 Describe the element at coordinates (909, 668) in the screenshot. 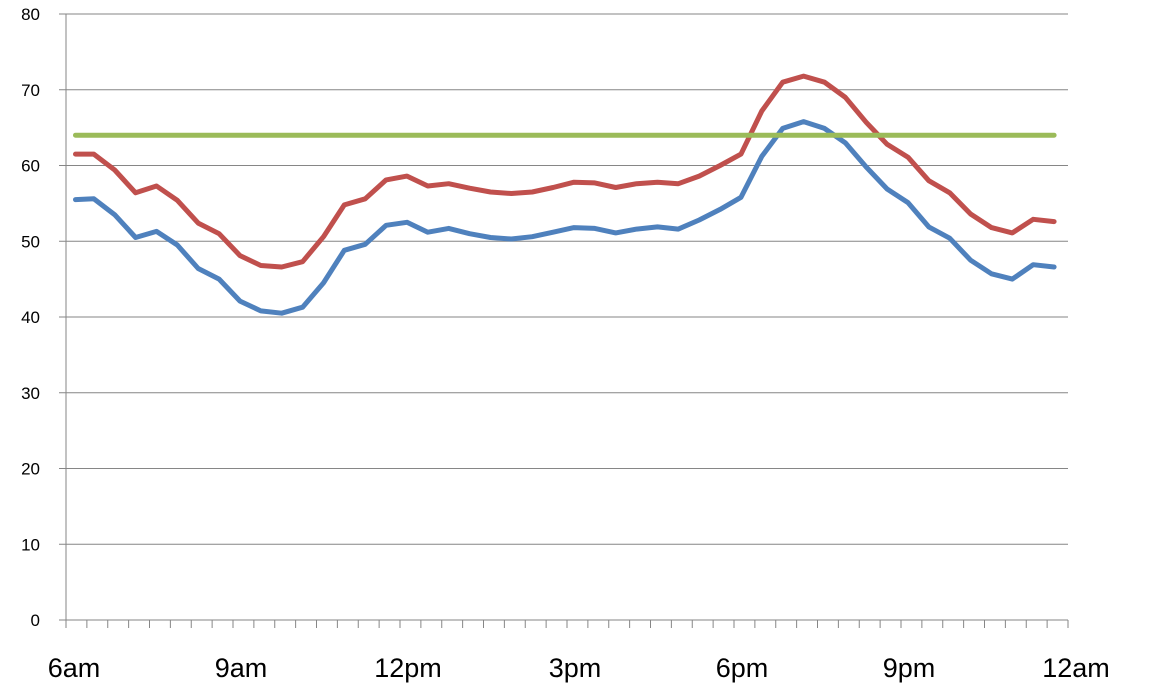

I see `x-tick-label: 9pm` at that location.